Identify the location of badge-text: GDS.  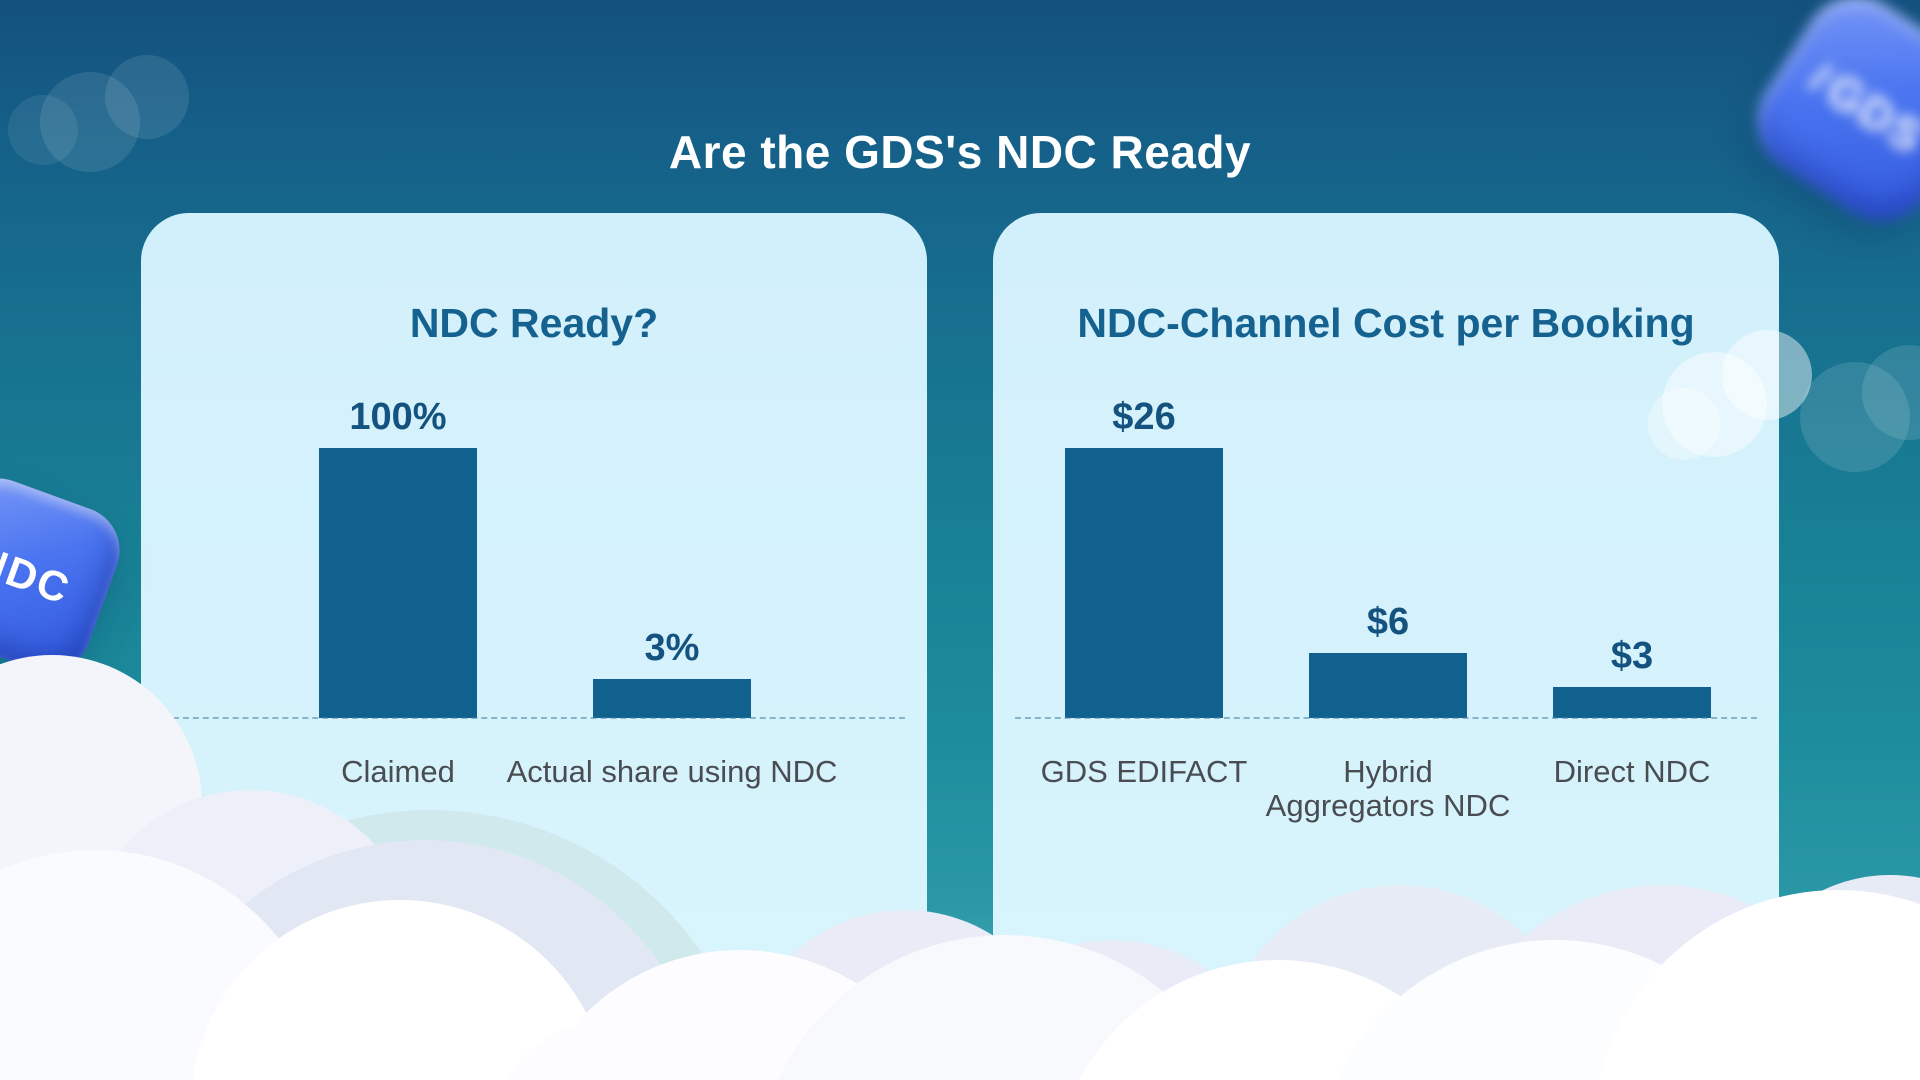
(1868, 113).